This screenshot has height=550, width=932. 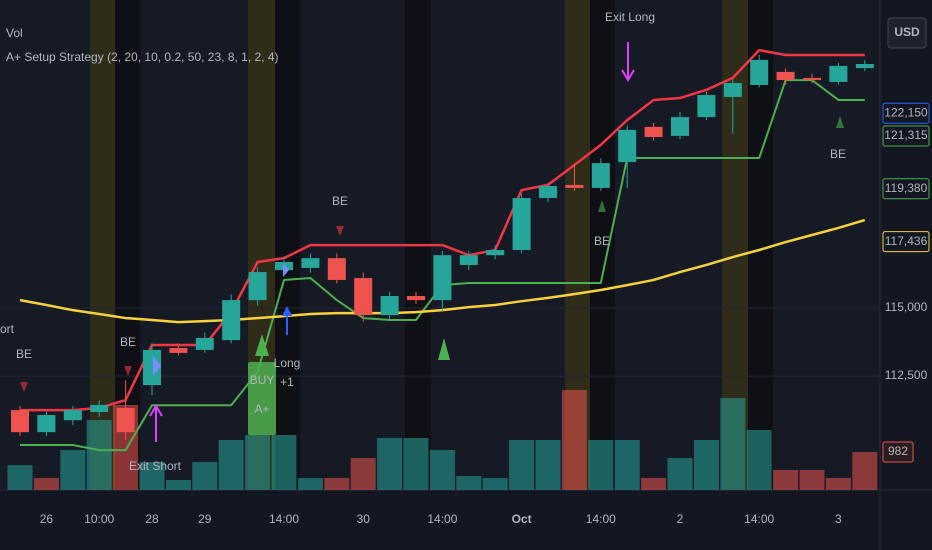 What do you see at coordinates (7, 329) in the screenshot?
I see `annotation: ort` at bounding box center [7, 329].